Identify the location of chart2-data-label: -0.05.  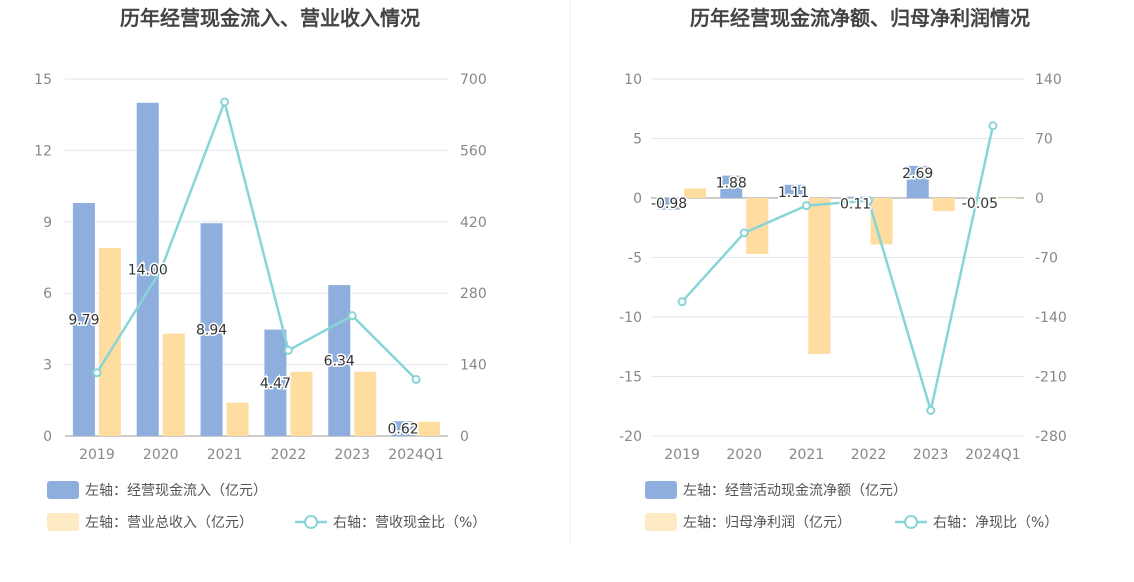
(980, 204).